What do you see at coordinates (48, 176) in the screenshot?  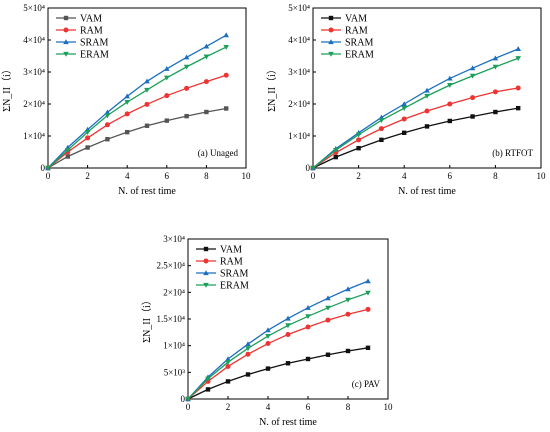 I see `x-tick-label: 0` at bounding box center [48, 176].